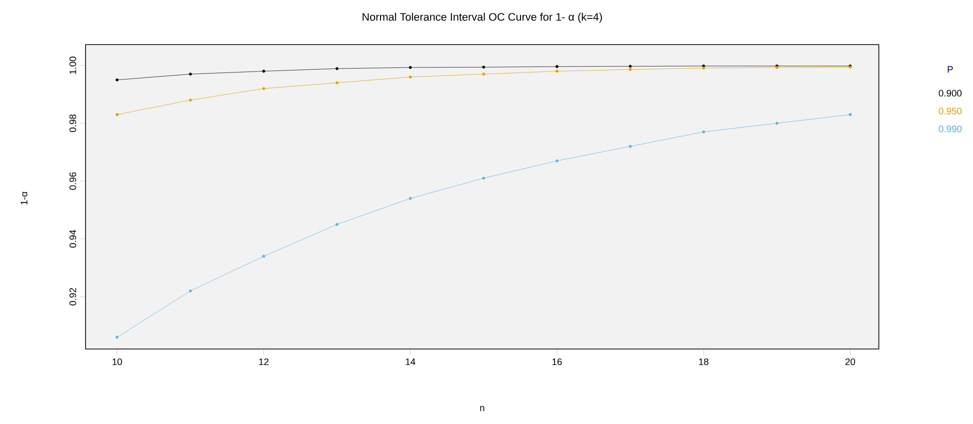 The width and height of the screenshot is (973, 424). Describe the element at coordinates (950, 111) in the screenshot. I see `text: 0.950` at that location.